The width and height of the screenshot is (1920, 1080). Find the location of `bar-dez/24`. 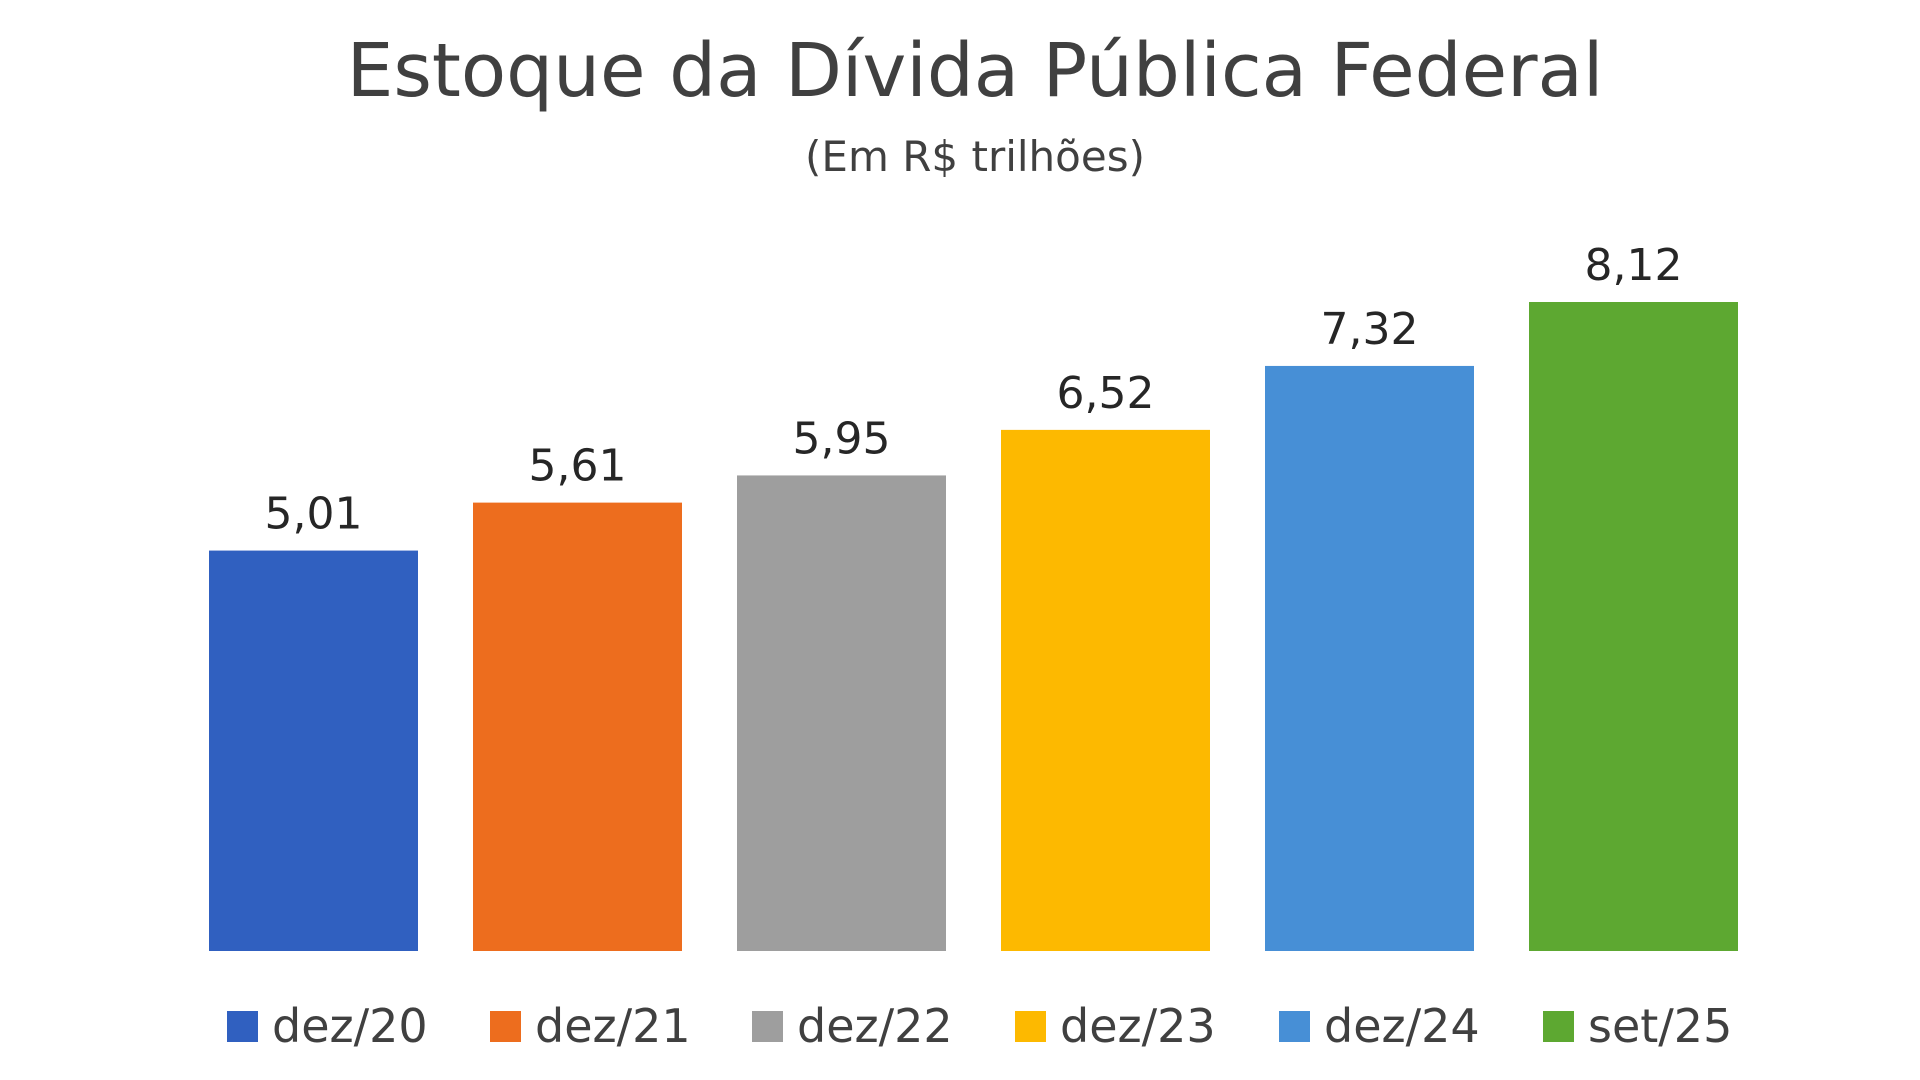

bar-dez/24 is located at coordinates (1369, 658).